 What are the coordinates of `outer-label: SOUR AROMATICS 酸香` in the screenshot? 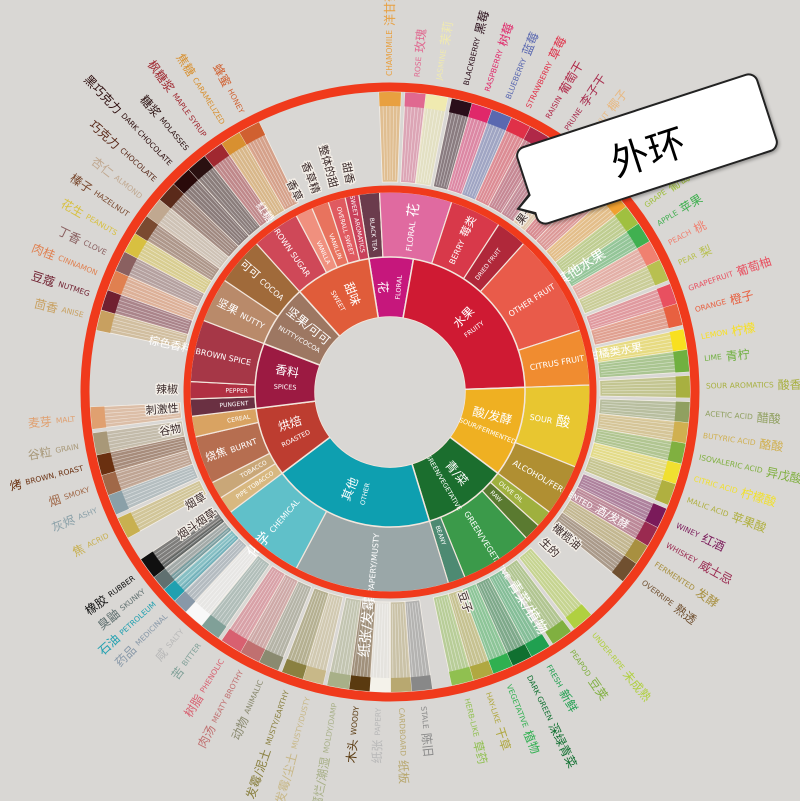 It's located at (753, 384).